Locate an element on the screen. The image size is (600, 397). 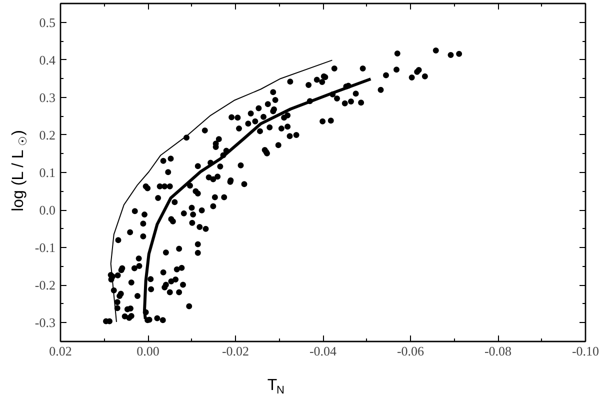
x-tick-label: 0.02 is located at coordinates (60, 351).